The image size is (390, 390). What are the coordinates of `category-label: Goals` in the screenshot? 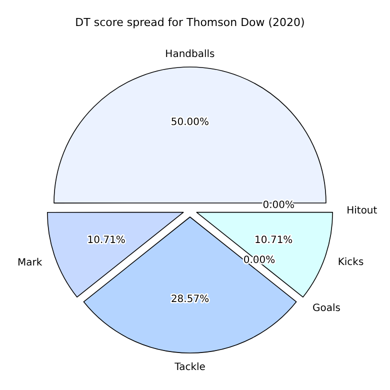 It's located at (326, 308).